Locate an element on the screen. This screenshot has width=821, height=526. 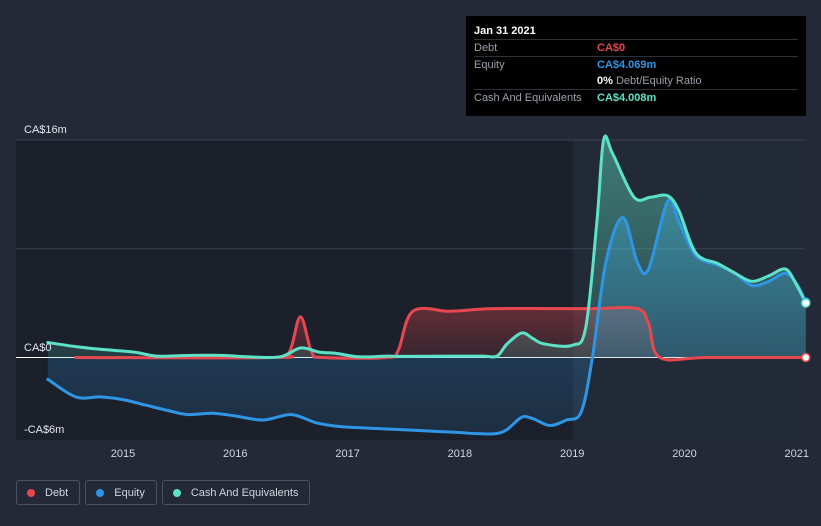
debt-end-marker is located at coordinates (806, 357).